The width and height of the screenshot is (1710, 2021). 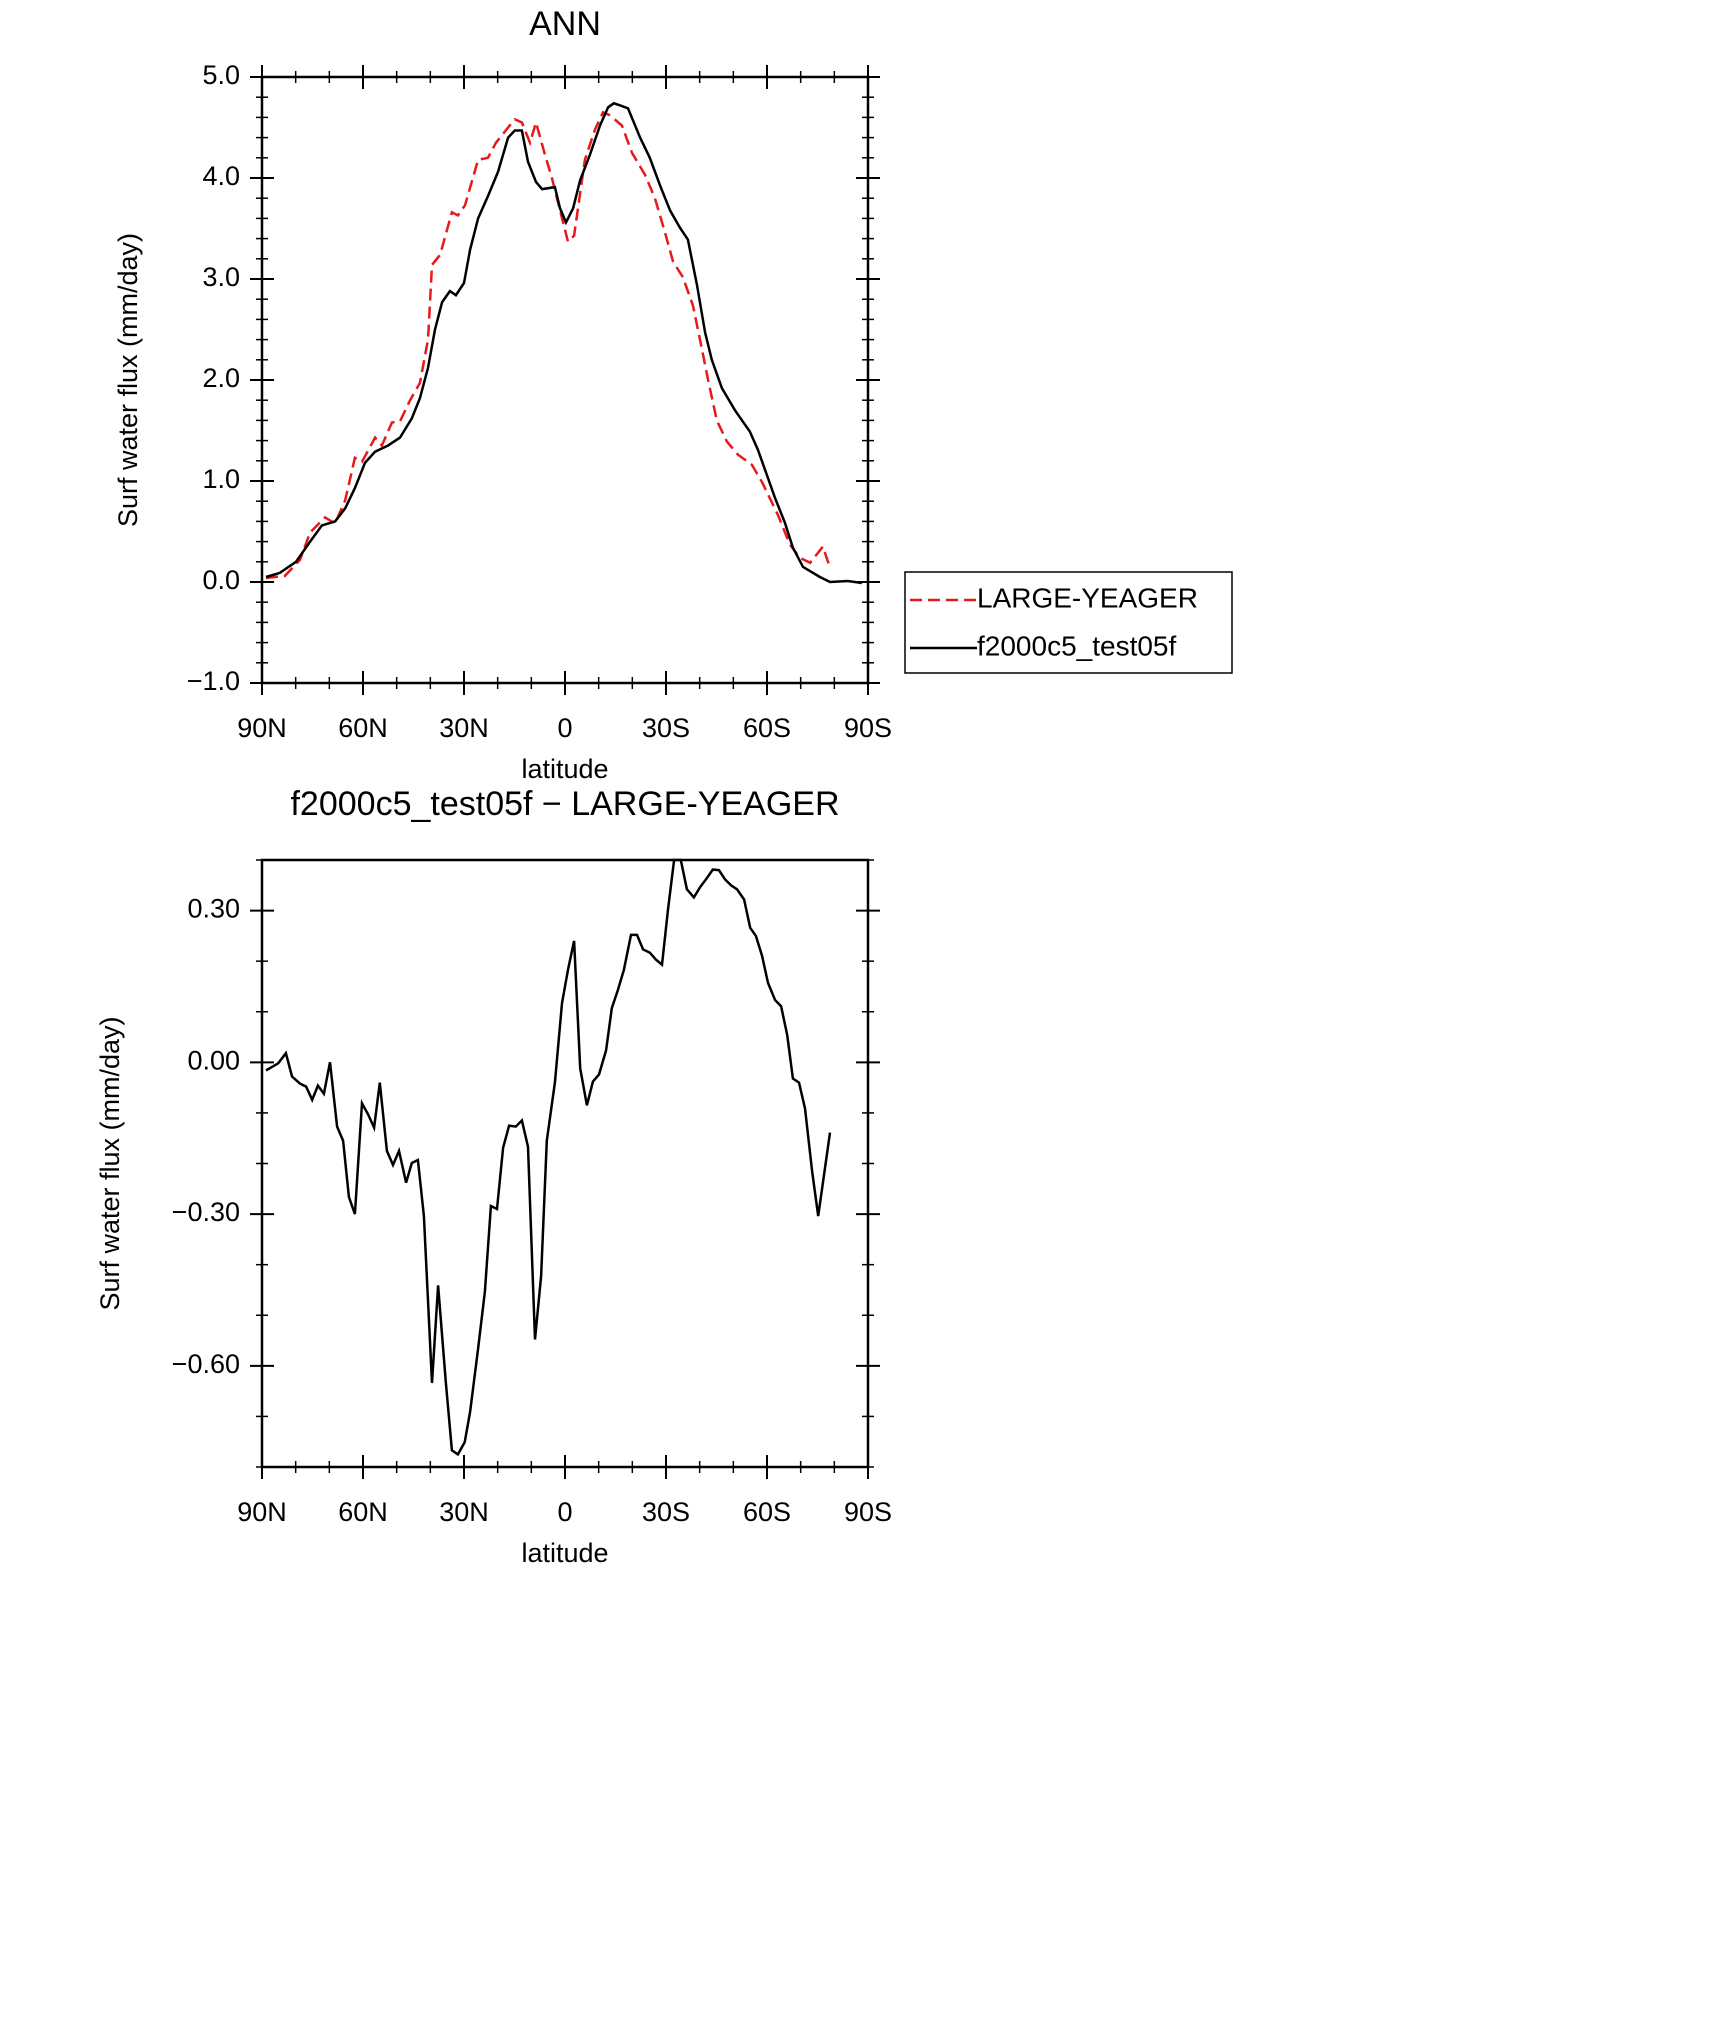 What do you see at coordinates (221, 479) in the screenshot?
I see `y-tick-label: 1.0` at bounding box center [221, 479].